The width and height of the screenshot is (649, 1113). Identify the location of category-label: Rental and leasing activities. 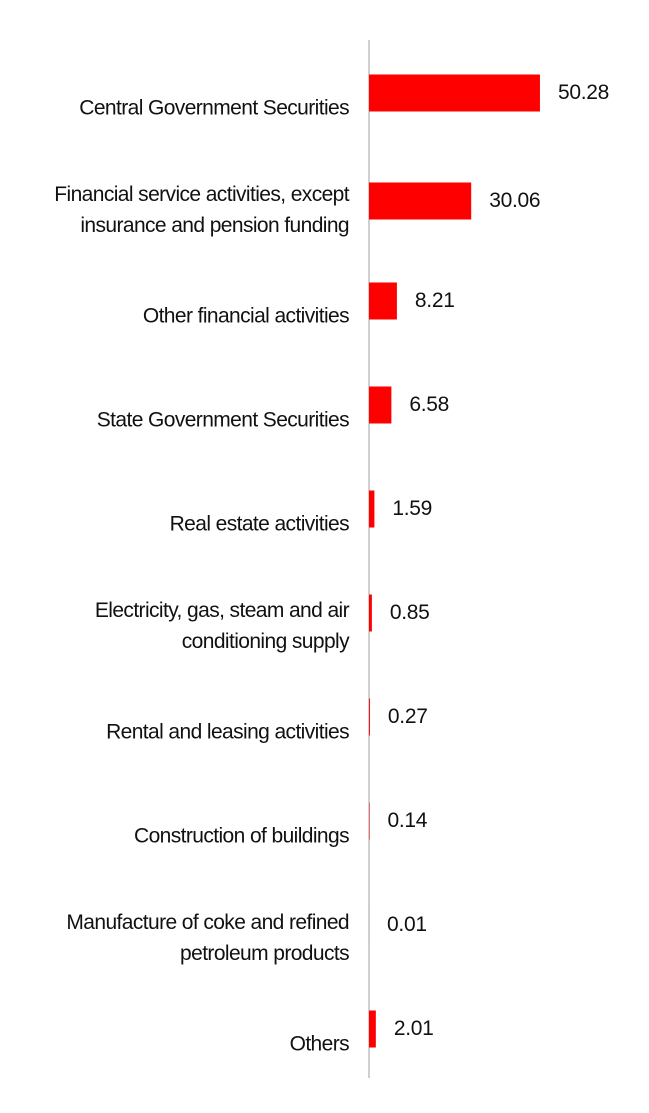
(228, 732).